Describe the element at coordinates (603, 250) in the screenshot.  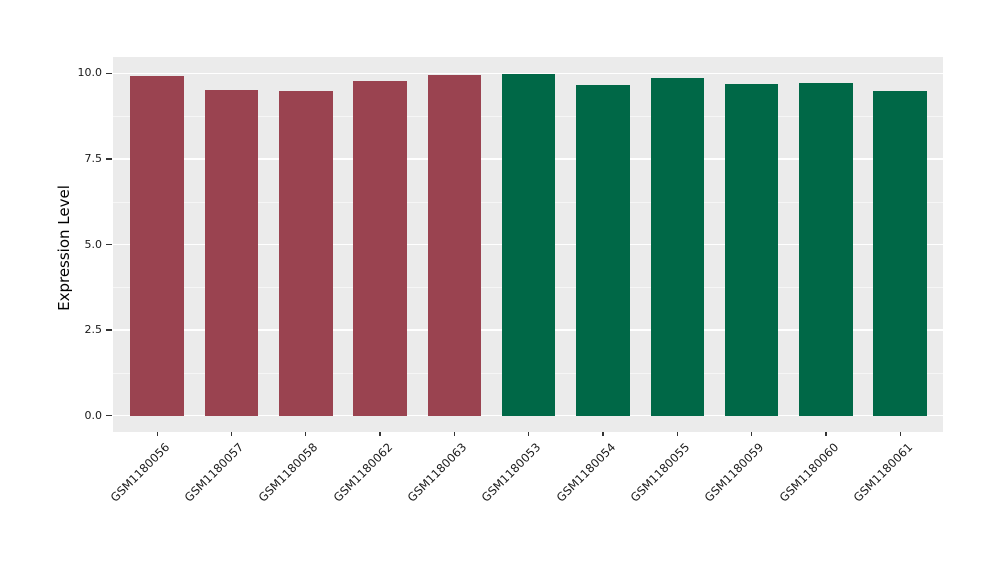
I see `bar-GSM1180054` at that location.